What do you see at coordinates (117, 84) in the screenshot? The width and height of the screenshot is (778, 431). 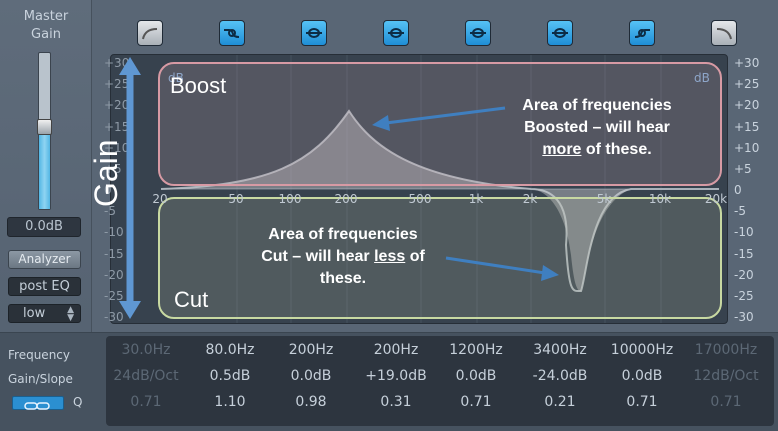 I see `db-tick-left: +25` at bounding box center [117, 84].